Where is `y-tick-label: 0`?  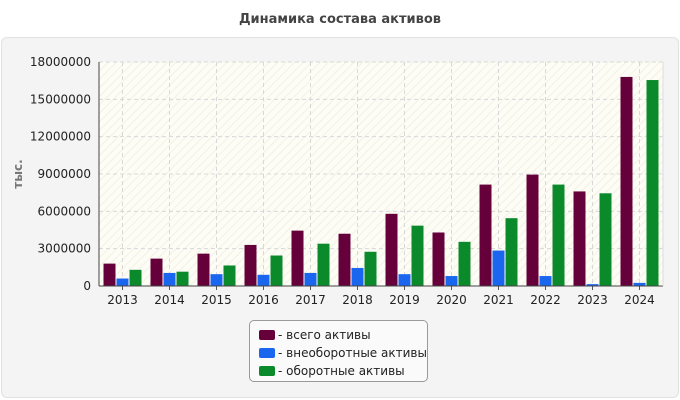
y-tick-label: 0 is located at coordinates (87, 286).